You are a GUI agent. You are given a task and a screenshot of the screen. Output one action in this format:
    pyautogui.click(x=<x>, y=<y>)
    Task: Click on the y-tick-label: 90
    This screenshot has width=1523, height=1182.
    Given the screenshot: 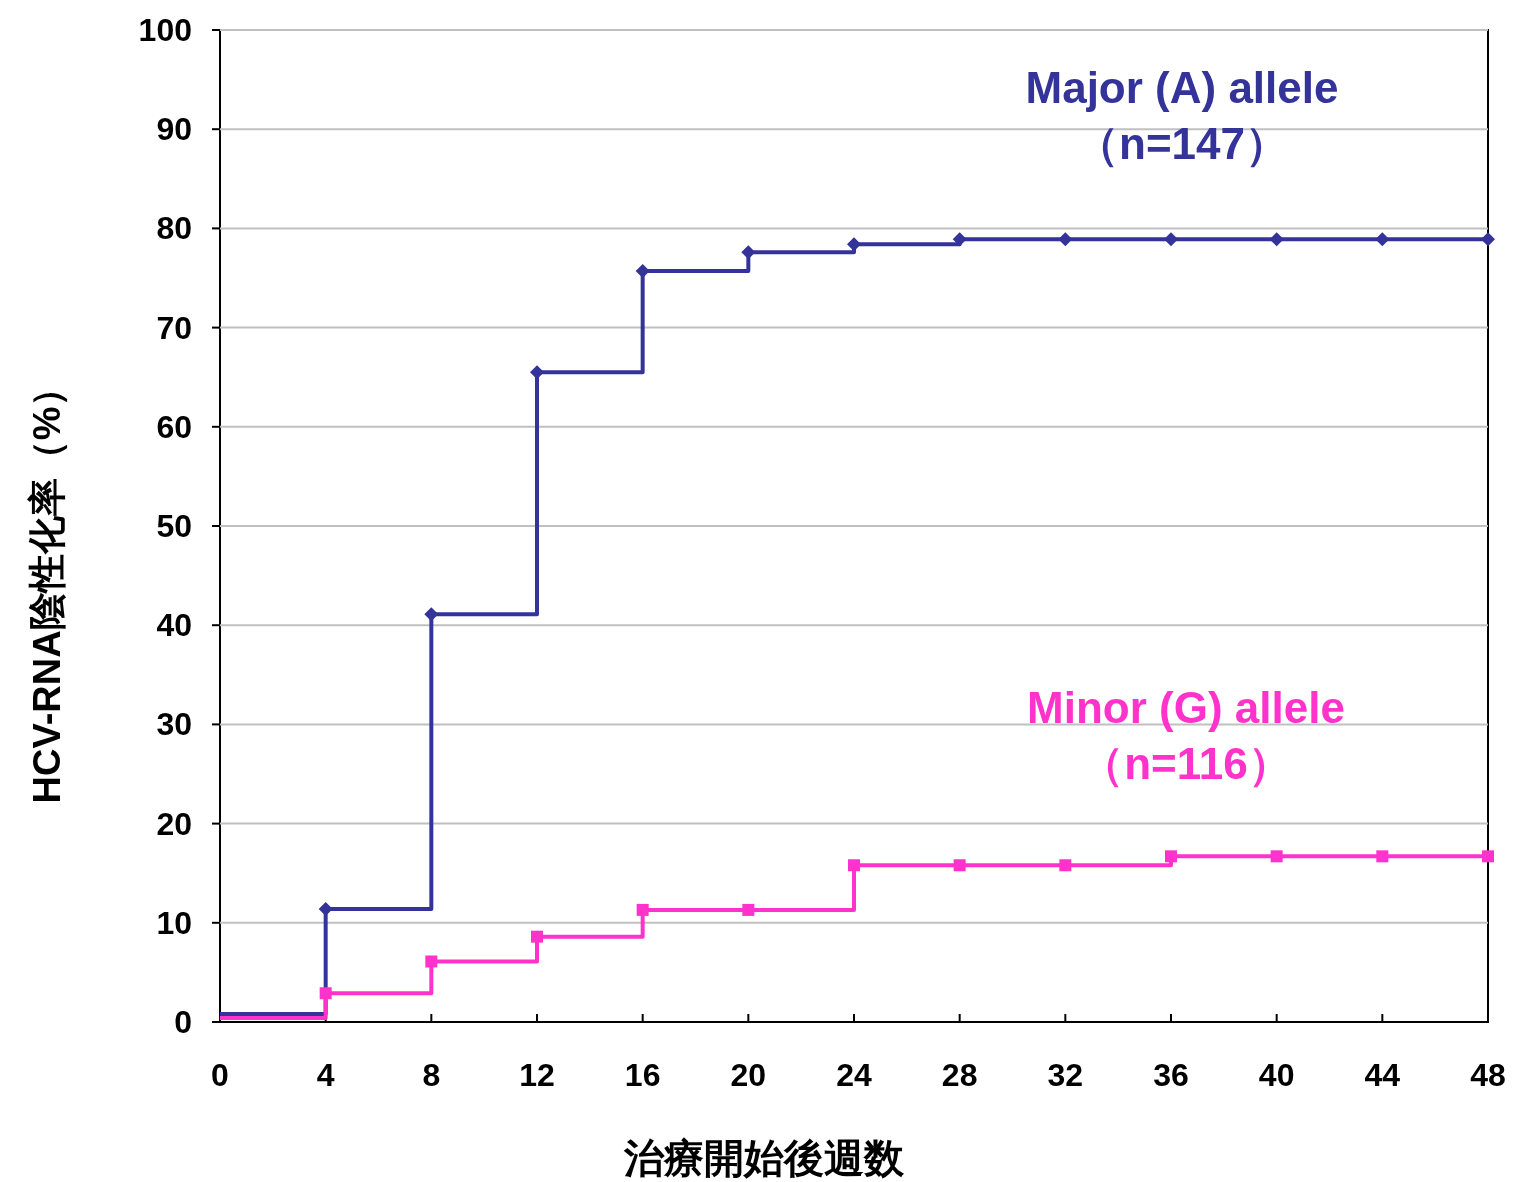 What is the action you would take?
    pyautogui.click(x=174, y=129)
    